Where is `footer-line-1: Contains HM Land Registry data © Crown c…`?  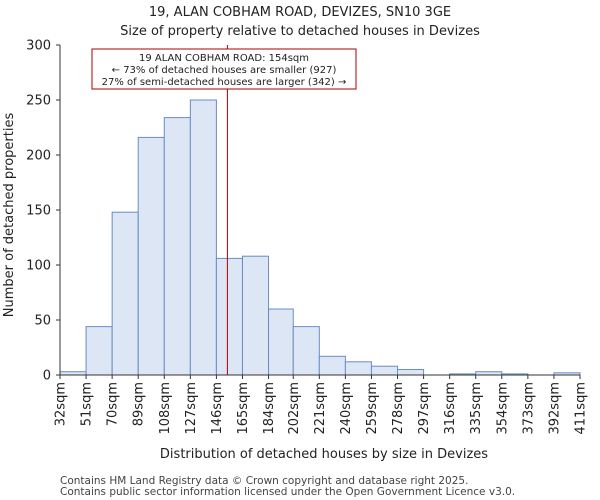
footer-line-1: Contains HM Land Registry data © Crown c… is located at coordinates (264, 481).